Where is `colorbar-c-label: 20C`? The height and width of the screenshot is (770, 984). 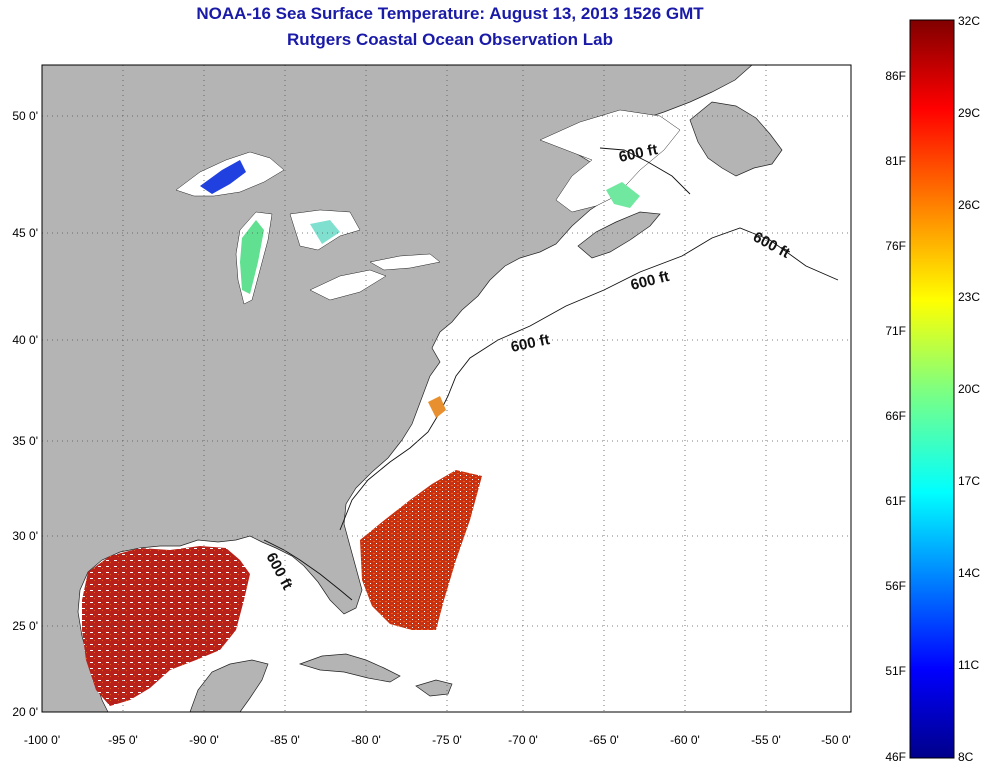 colorbar-c-label: 20C is located at coordinates (969, 389).